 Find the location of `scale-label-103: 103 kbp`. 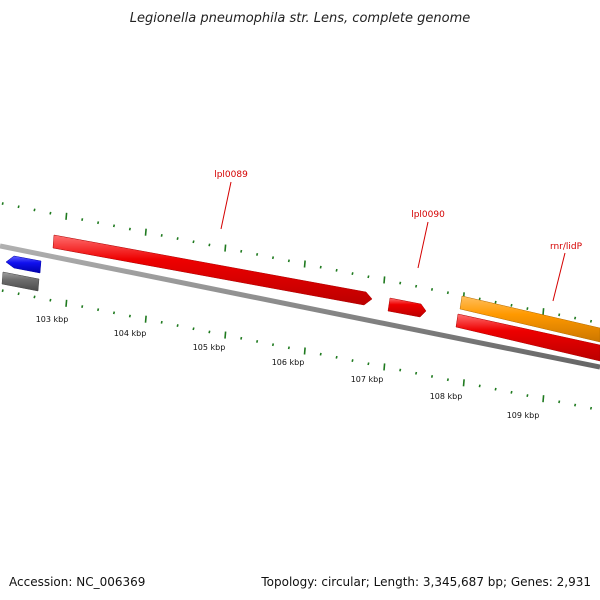

scale-label-103: 103 kbp is located at coordinates (52, 319).